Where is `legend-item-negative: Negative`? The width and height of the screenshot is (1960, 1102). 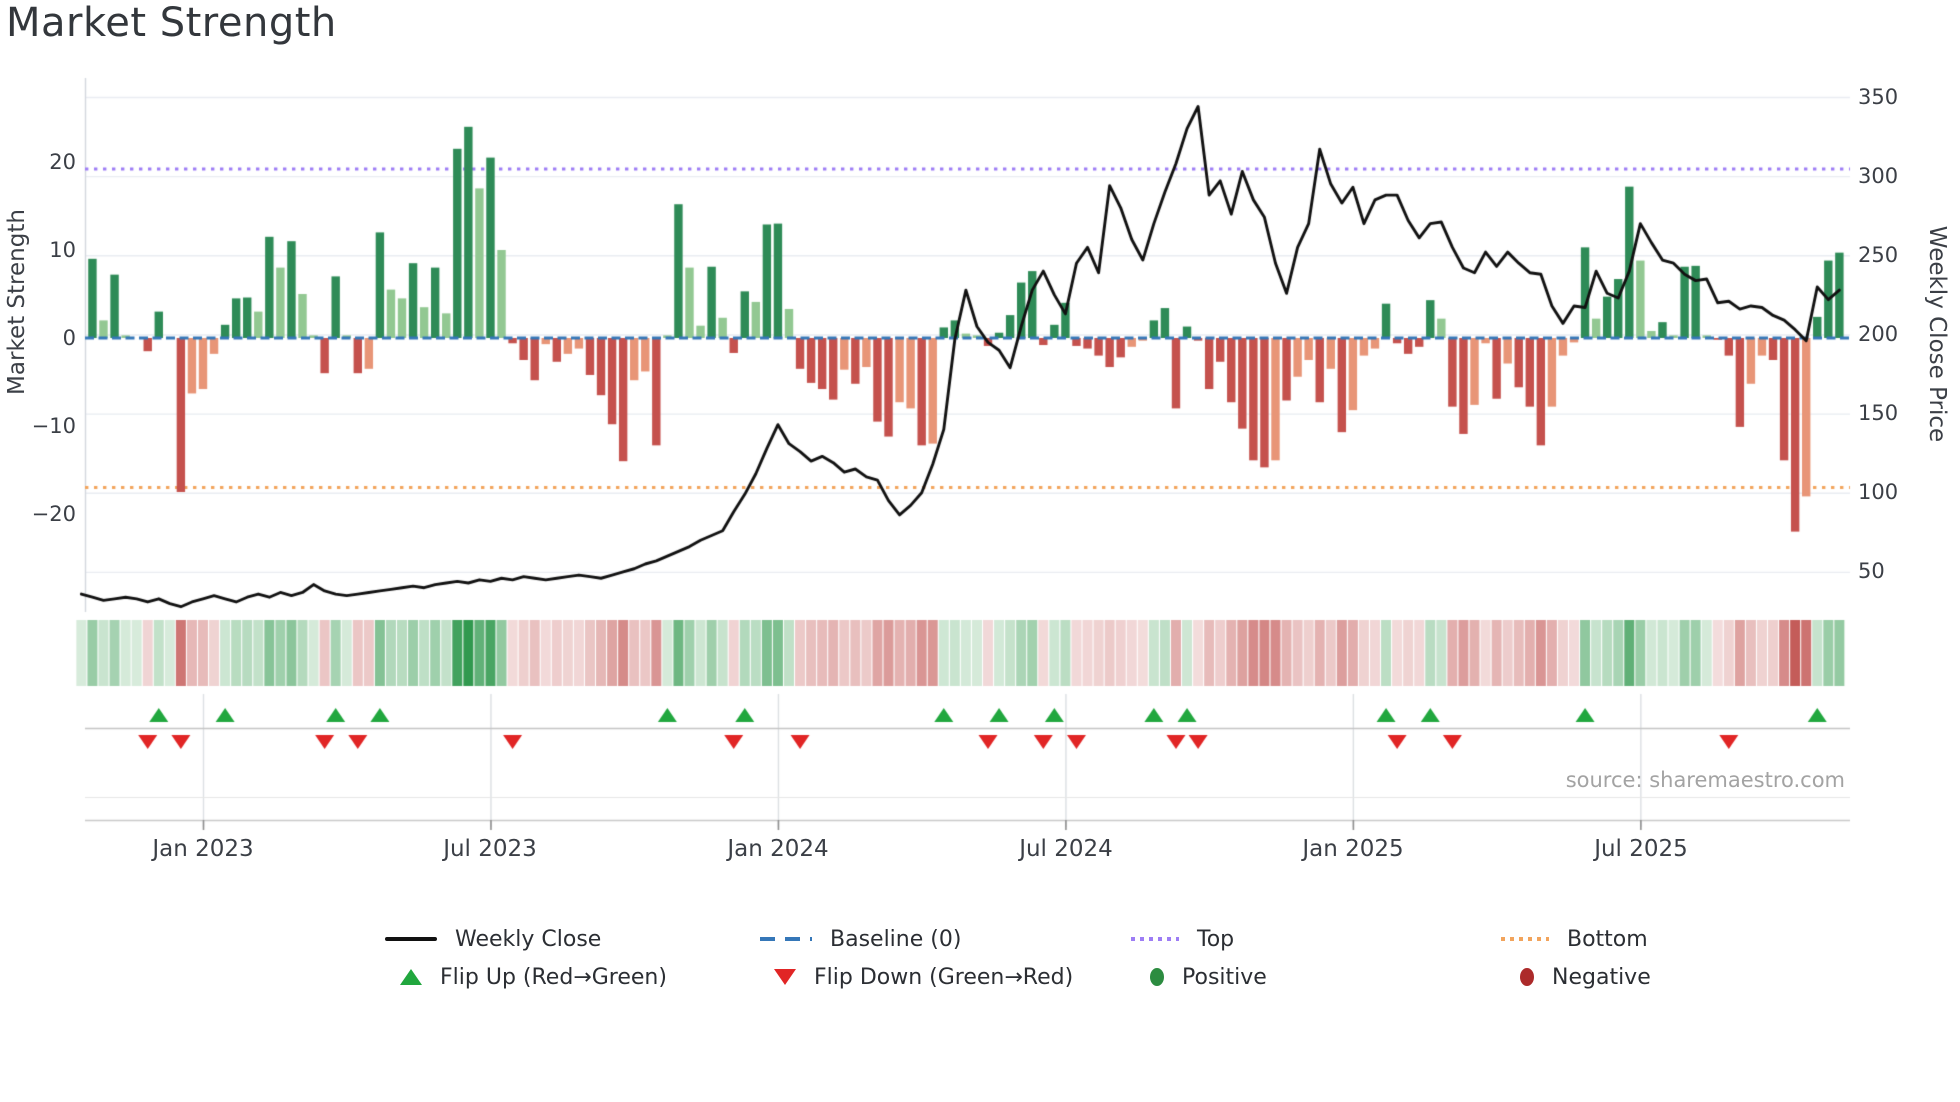 legend-item-negative: Negative is located at coordinates (1585, 977).